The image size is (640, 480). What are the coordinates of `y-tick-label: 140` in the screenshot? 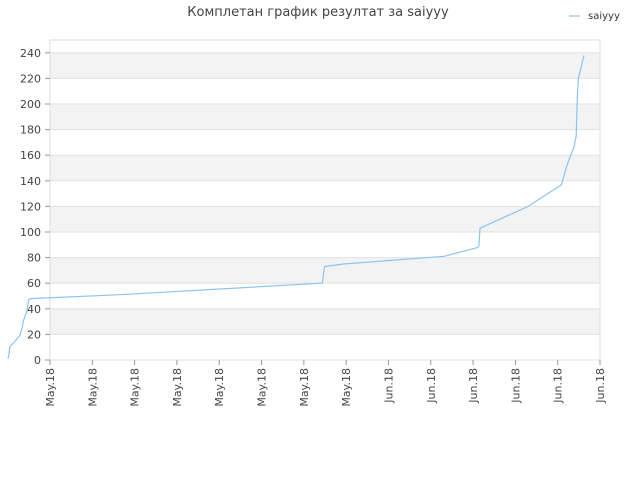 It's located at (30, 181).